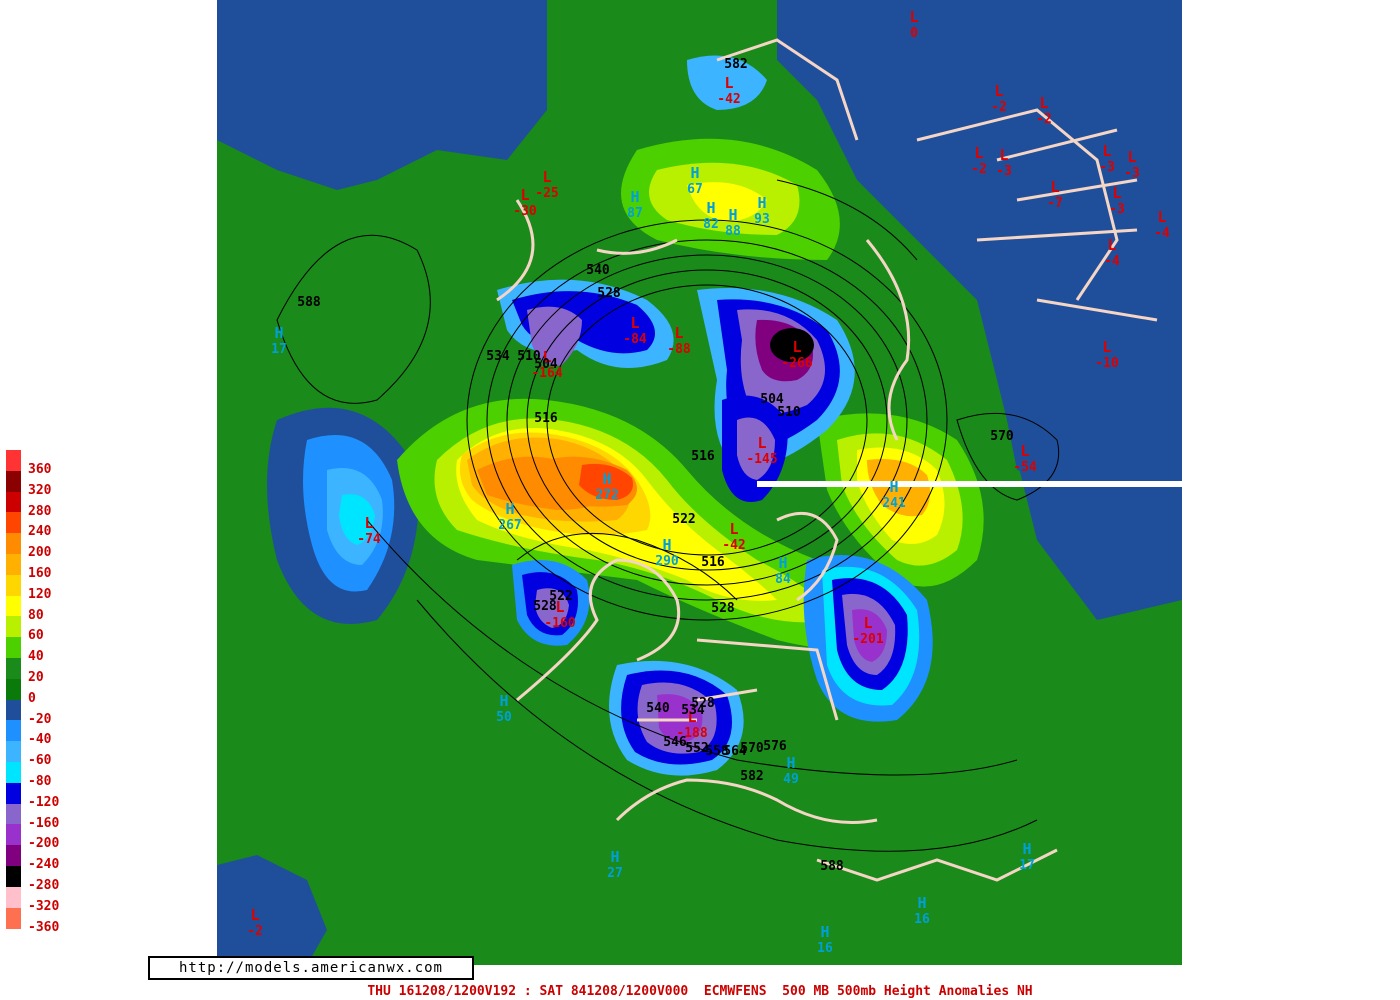 This screenshot has width=1400, height=1000. Describe the element at coordinates (825, 939) in the screenshot. I see `high-center: H16` at that location.